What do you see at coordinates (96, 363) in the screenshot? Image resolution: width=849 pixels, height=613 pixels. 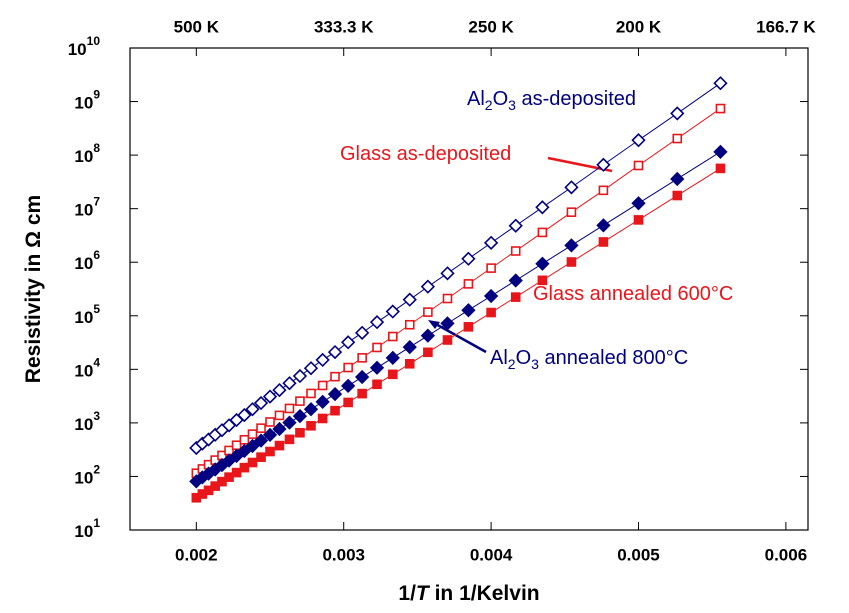 I see `y-tick-exponent: 4` at bounding box center [96, 363].